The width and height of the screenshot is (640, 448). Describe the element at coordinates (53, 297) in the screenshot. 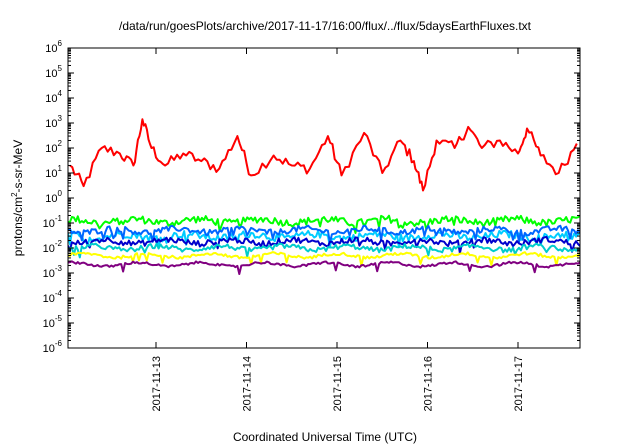

I see `y-tick-label: 10⁻⁴` at that location.